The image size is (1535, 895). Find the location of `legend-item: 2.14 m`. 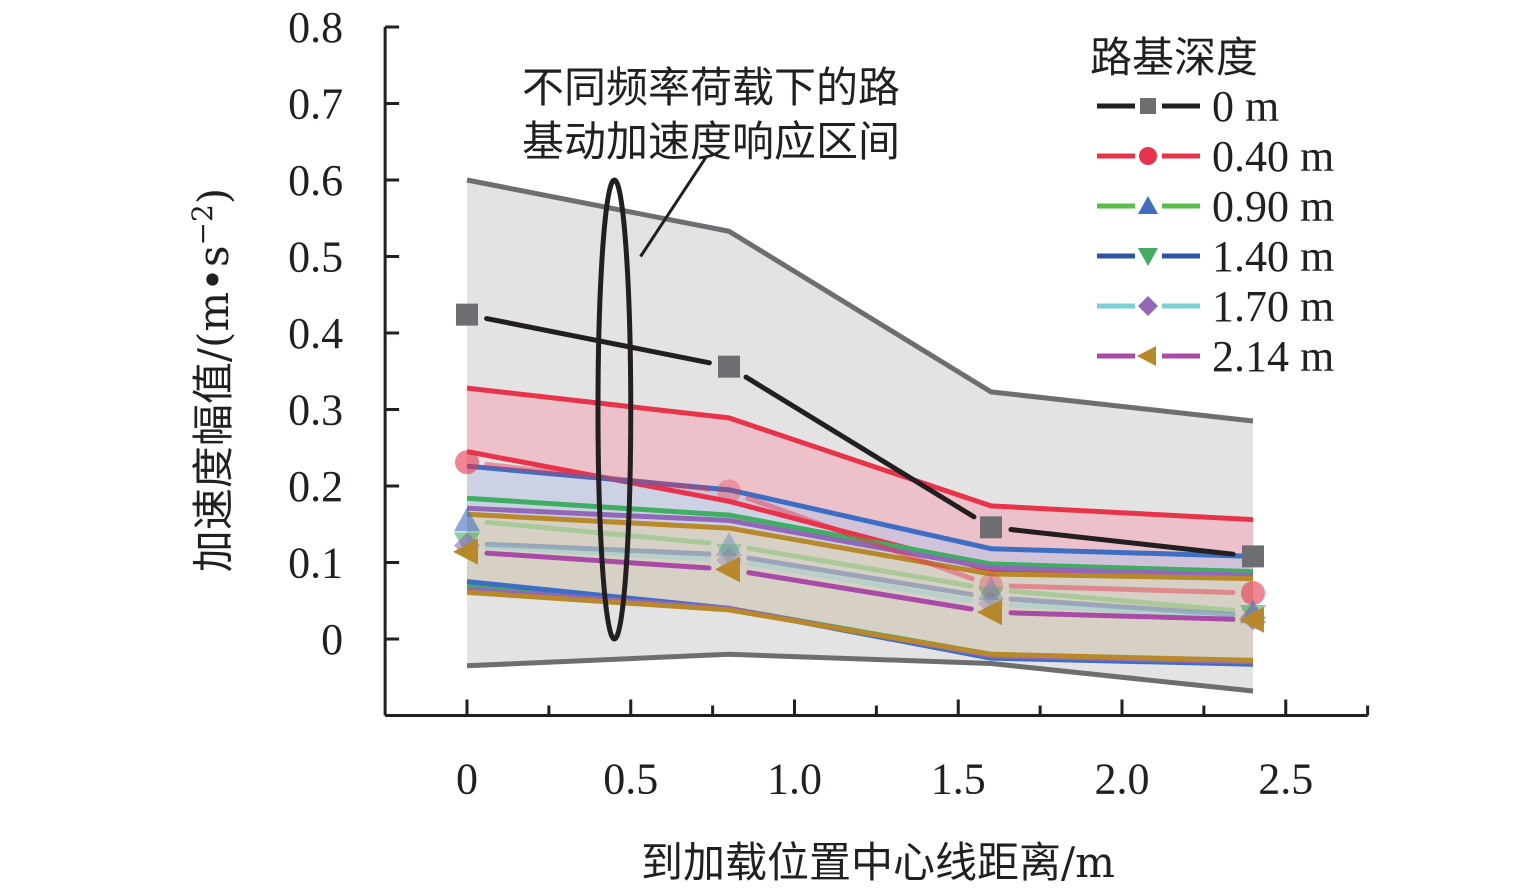

legend-item: 2.14 m is located at coordinates (1215, 356).